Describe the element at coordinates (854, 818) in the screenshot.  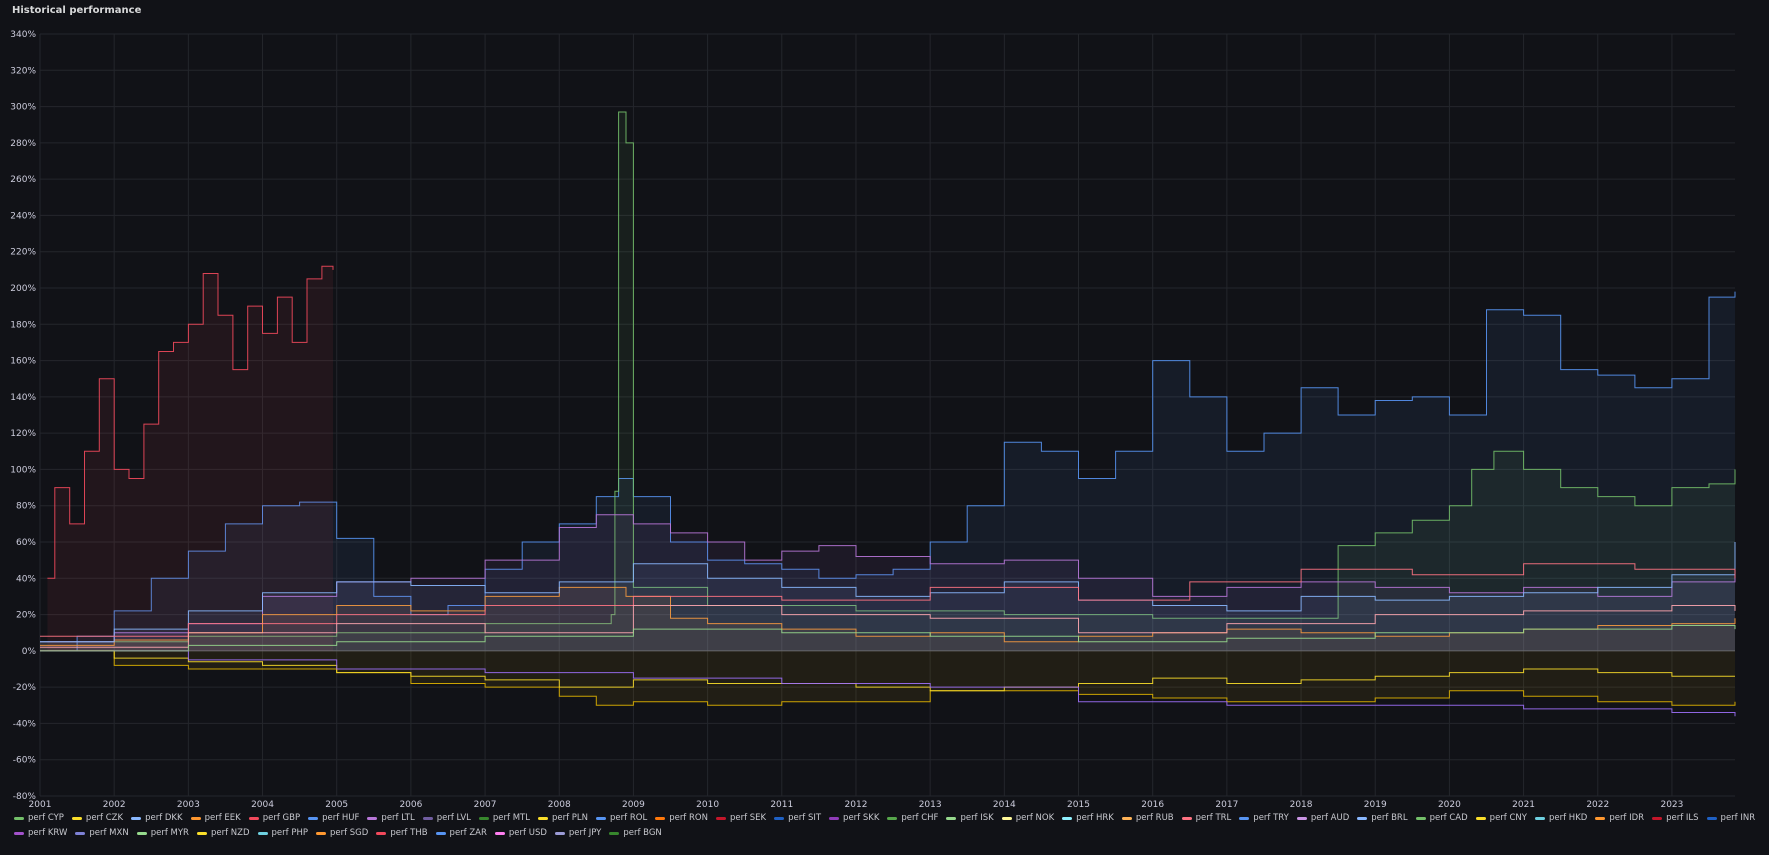
I see `legend-item: perf SKK` at that location.